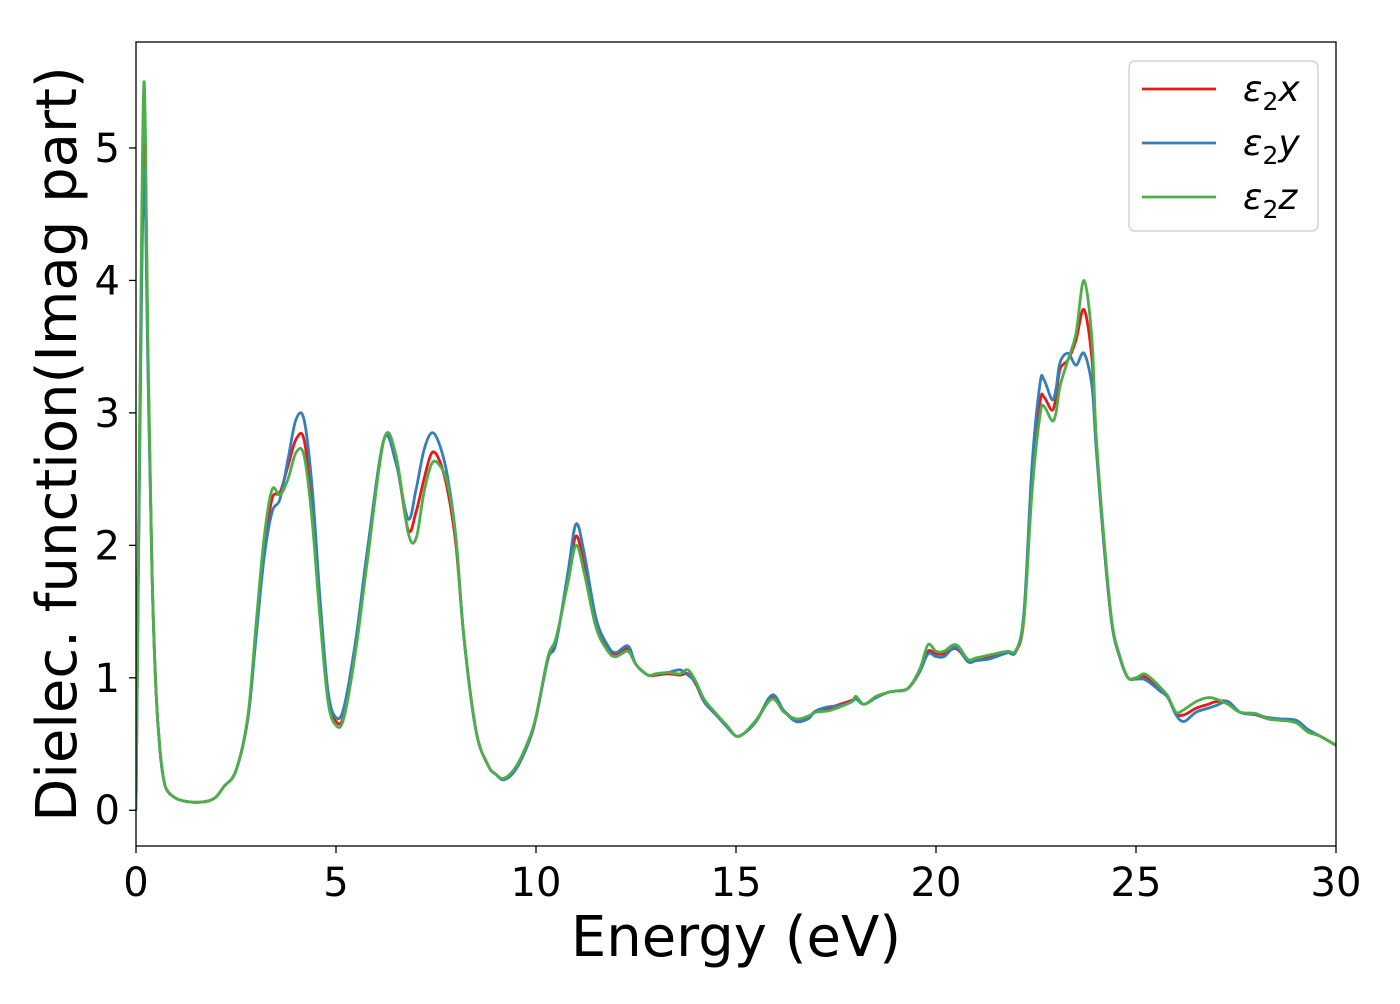  Describe the element at coordinates (107, 546) in the screenshot. I see `y-tick-label: 2` at that location.